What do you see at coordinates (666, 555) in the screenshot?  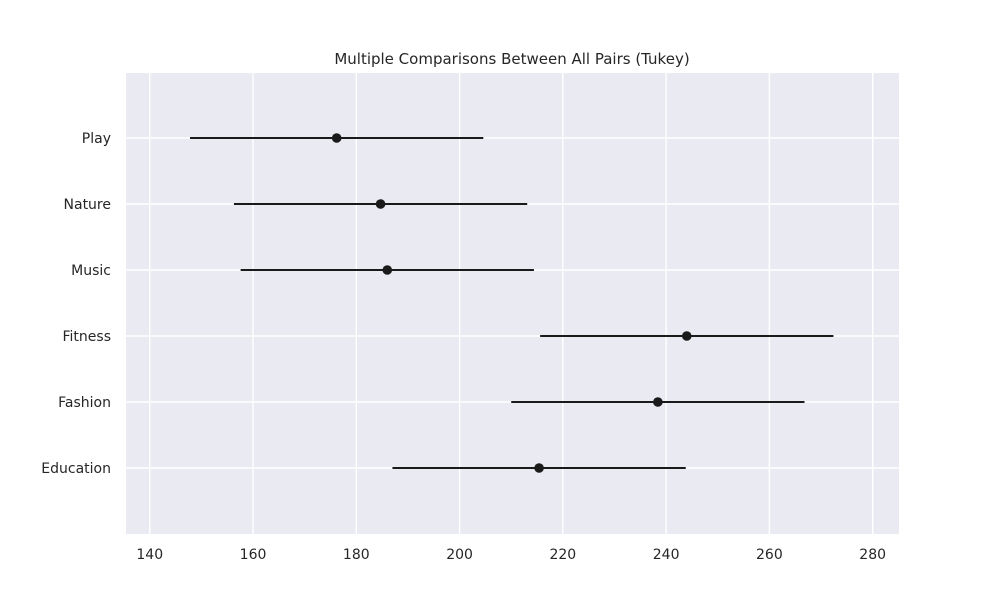 I see `x-tick-label: 240` at bounding box center [666, 555].